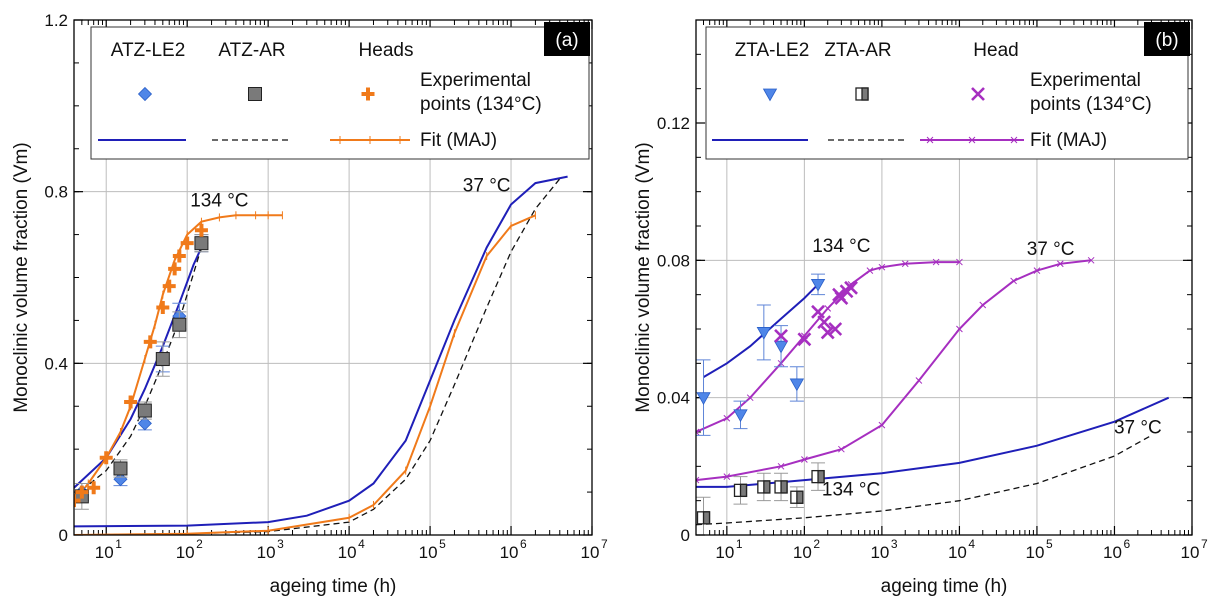 Image resolution: width=1228 pixels, height=607 pixels. Describe the element at coordinates (772, 50) in the screenshot. I see `legend-header: ZTA-LE2` at that location.